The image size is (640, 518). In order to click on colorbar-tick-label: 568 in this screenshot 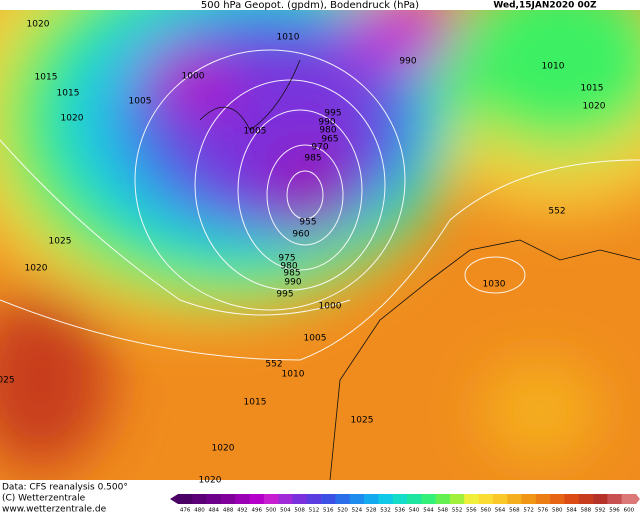, I will do `click(514, 511)`.